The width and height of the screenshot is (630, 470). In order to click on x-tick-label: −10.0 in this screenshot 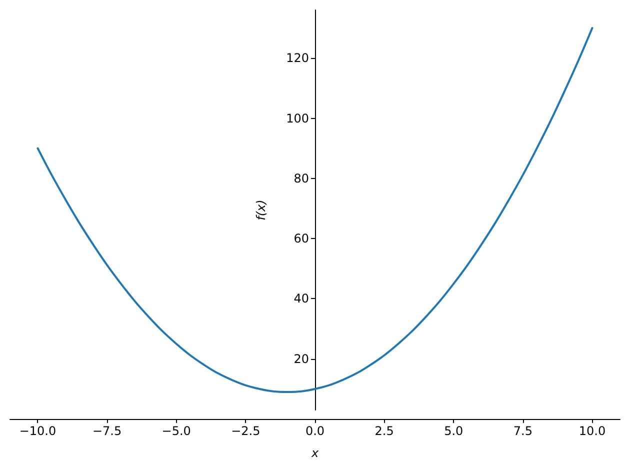, I will do `click(37, 431)`.